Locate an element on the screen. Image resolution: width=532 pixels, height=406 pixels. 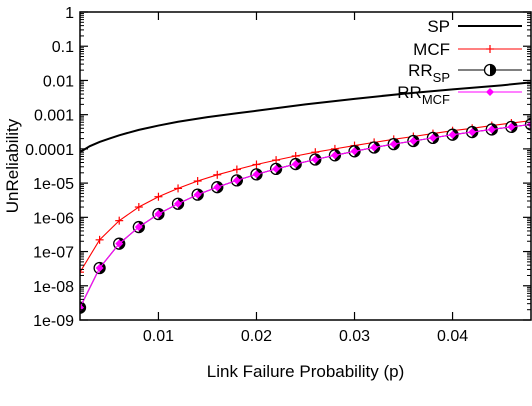
y-tick-label: 1e-05 is located at coordinates (53, 184).